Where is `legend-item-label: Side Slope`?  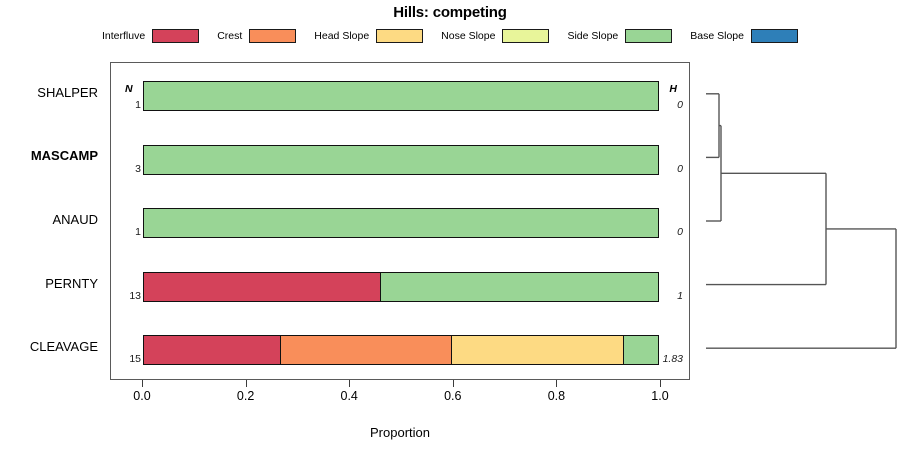
legend-item-label: Side Slope is located at coordinates (593, 36).